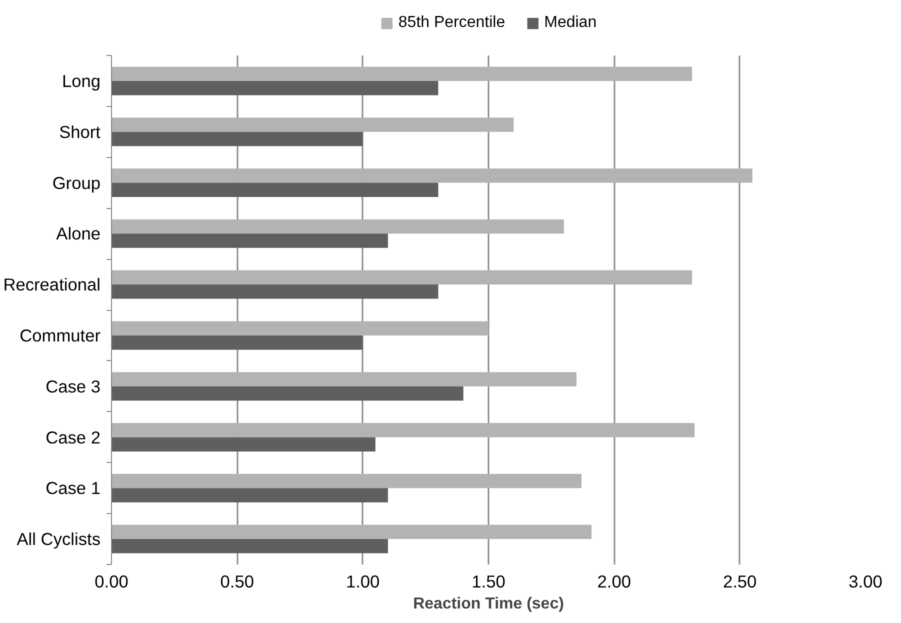 The width and height of the screenshot is (901, 623). I want to click on legend-label: 85th Percentile, so click(452, 23).